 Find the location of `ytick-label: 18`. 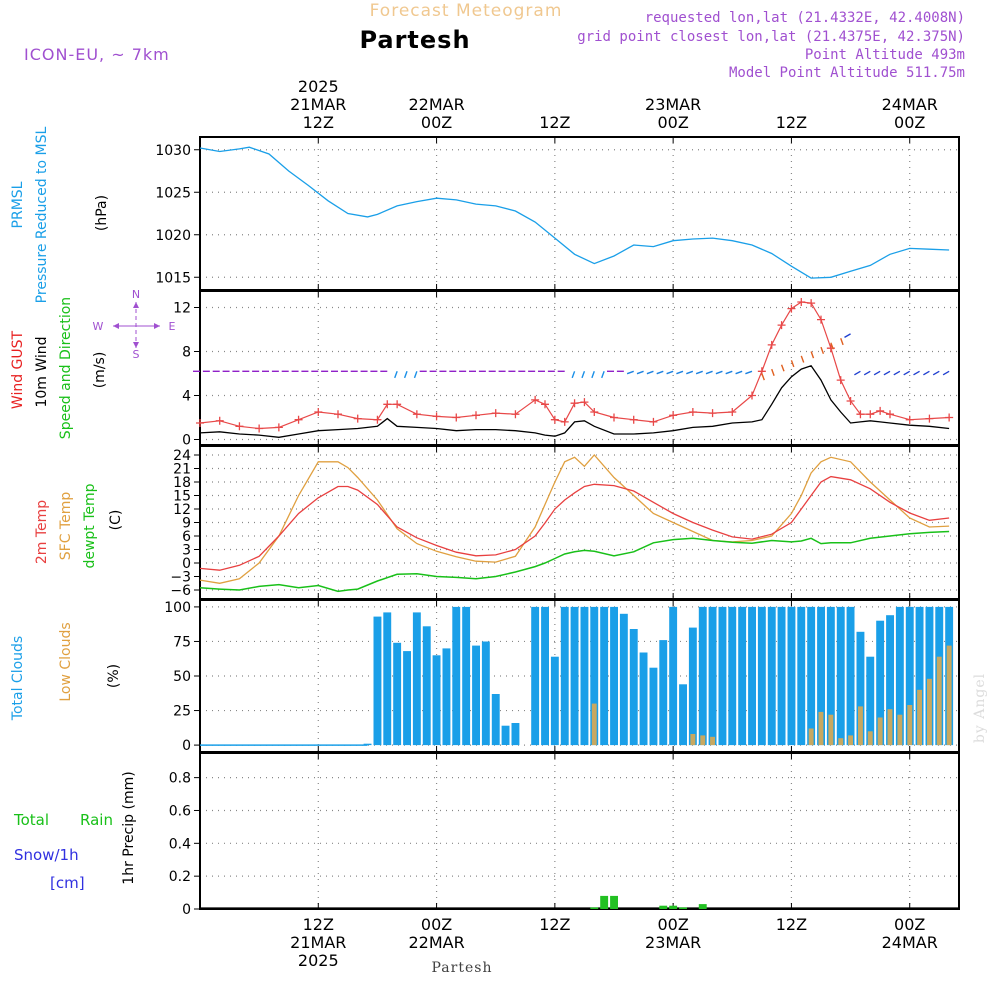

ytick-label: 18 is located at coordinates (182, 483).